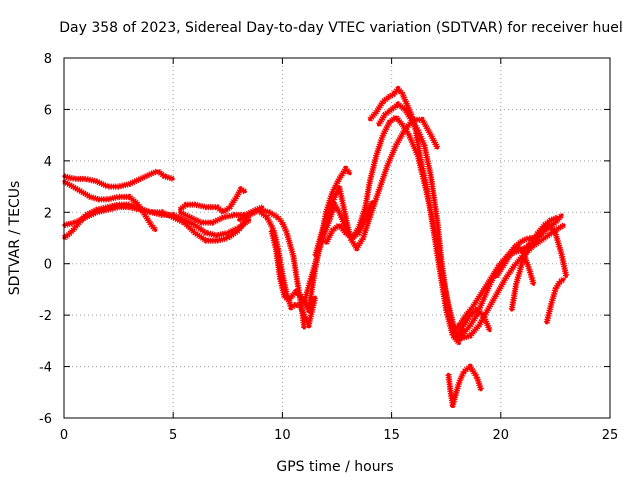 The width and height of the screenshot is (640, 480). What do you see at coordinates (48, 213) in the screenshot?
I see `y-tick-label: 2` at bounding box center [48, 213].